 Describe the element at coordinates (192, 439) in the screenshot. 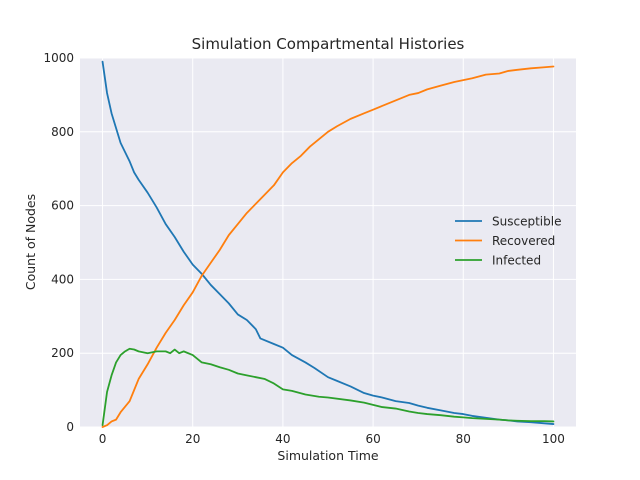

I see `x-tick-label: 20` at that location.